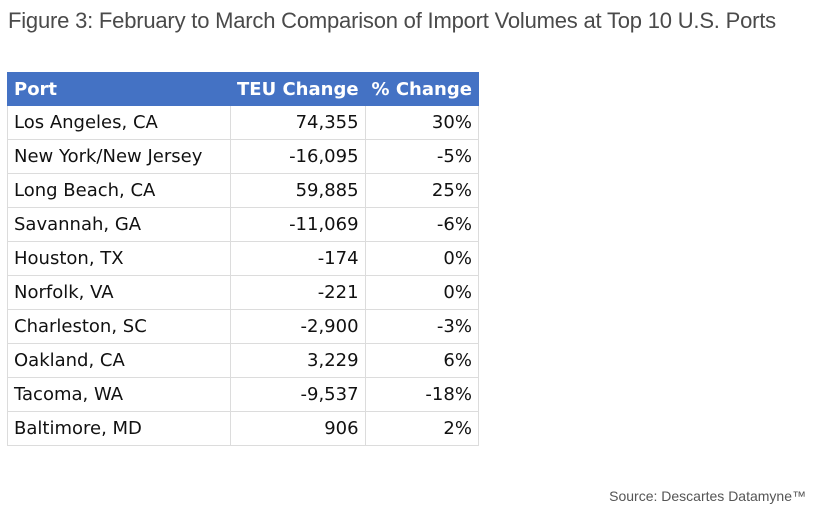 The image size is (820, 520). Describe the element at coordinates (298, 190) in the screenshot. I see `cell-teu-change: 59,885` at that location.